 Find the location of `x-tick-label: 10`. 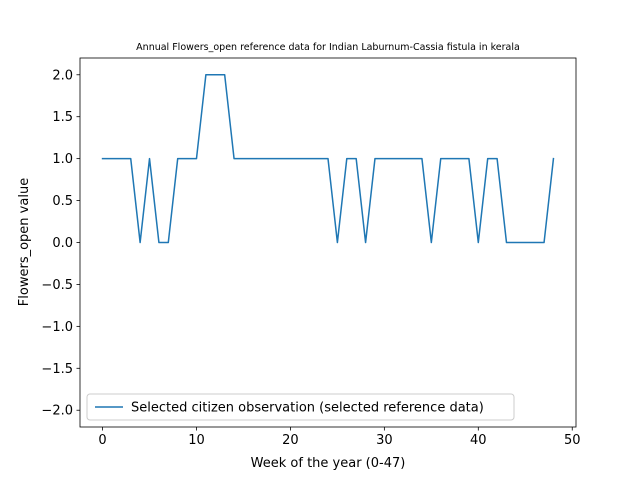

x-tick-label: 10 is located at coordinates (196, 440).